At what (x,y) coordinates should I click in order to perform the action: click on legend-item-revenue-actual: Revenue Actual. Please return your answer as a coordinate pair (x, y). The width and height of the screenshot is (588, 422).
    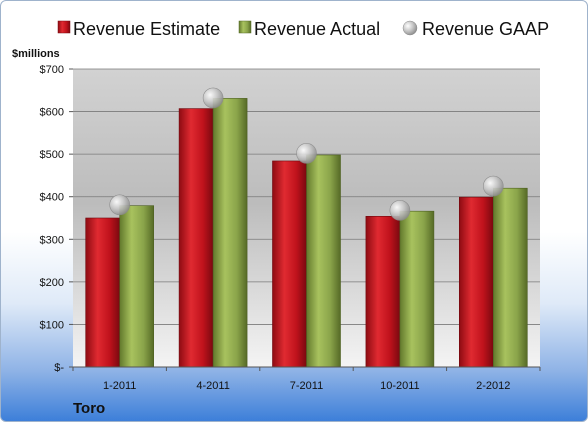
    Looking at the image, I should click on (309, 29).